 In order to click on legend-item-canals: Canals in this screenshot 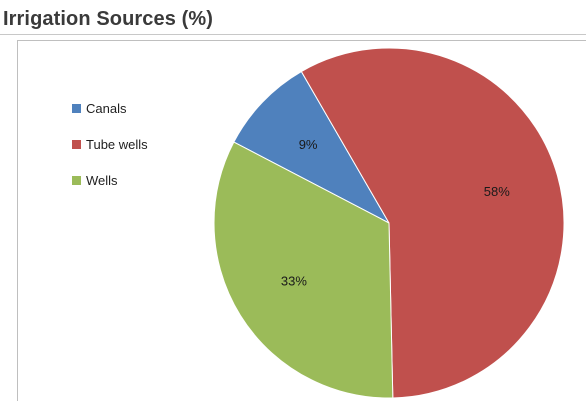, I will do `click(110, 108)`.